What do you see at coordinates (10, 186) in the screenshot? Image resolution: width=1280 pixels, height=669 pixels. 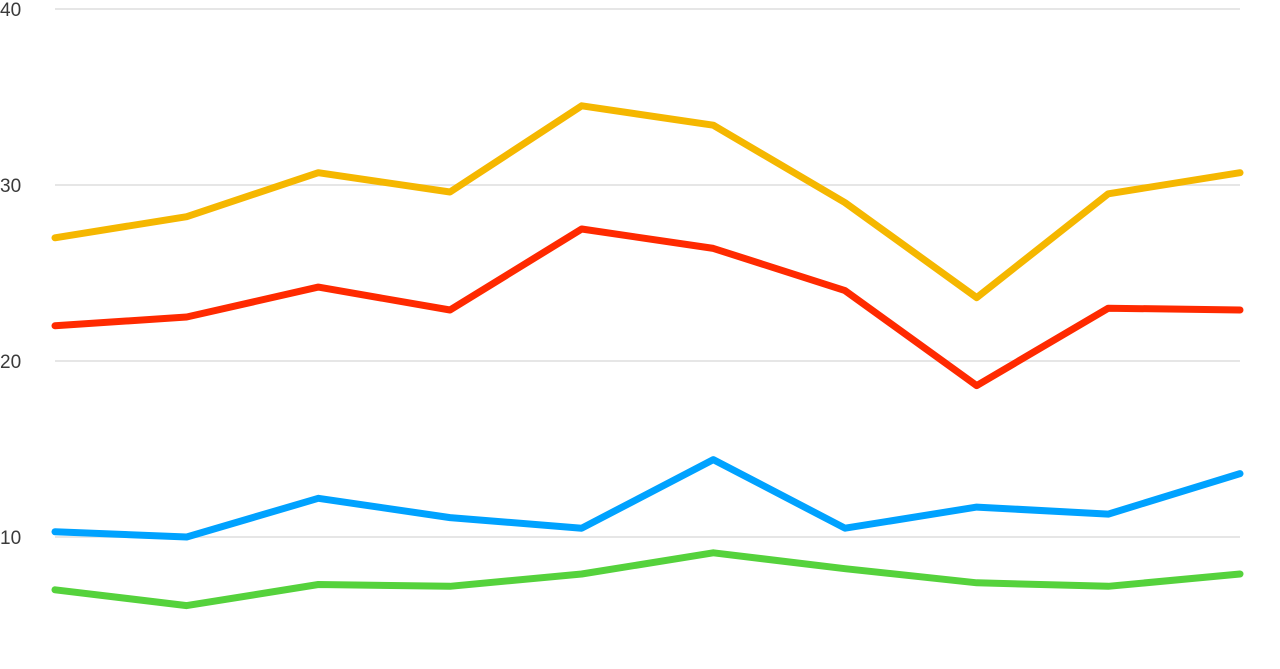 I see `y-tick-label-30: 30` at bounding box center [10, 186].